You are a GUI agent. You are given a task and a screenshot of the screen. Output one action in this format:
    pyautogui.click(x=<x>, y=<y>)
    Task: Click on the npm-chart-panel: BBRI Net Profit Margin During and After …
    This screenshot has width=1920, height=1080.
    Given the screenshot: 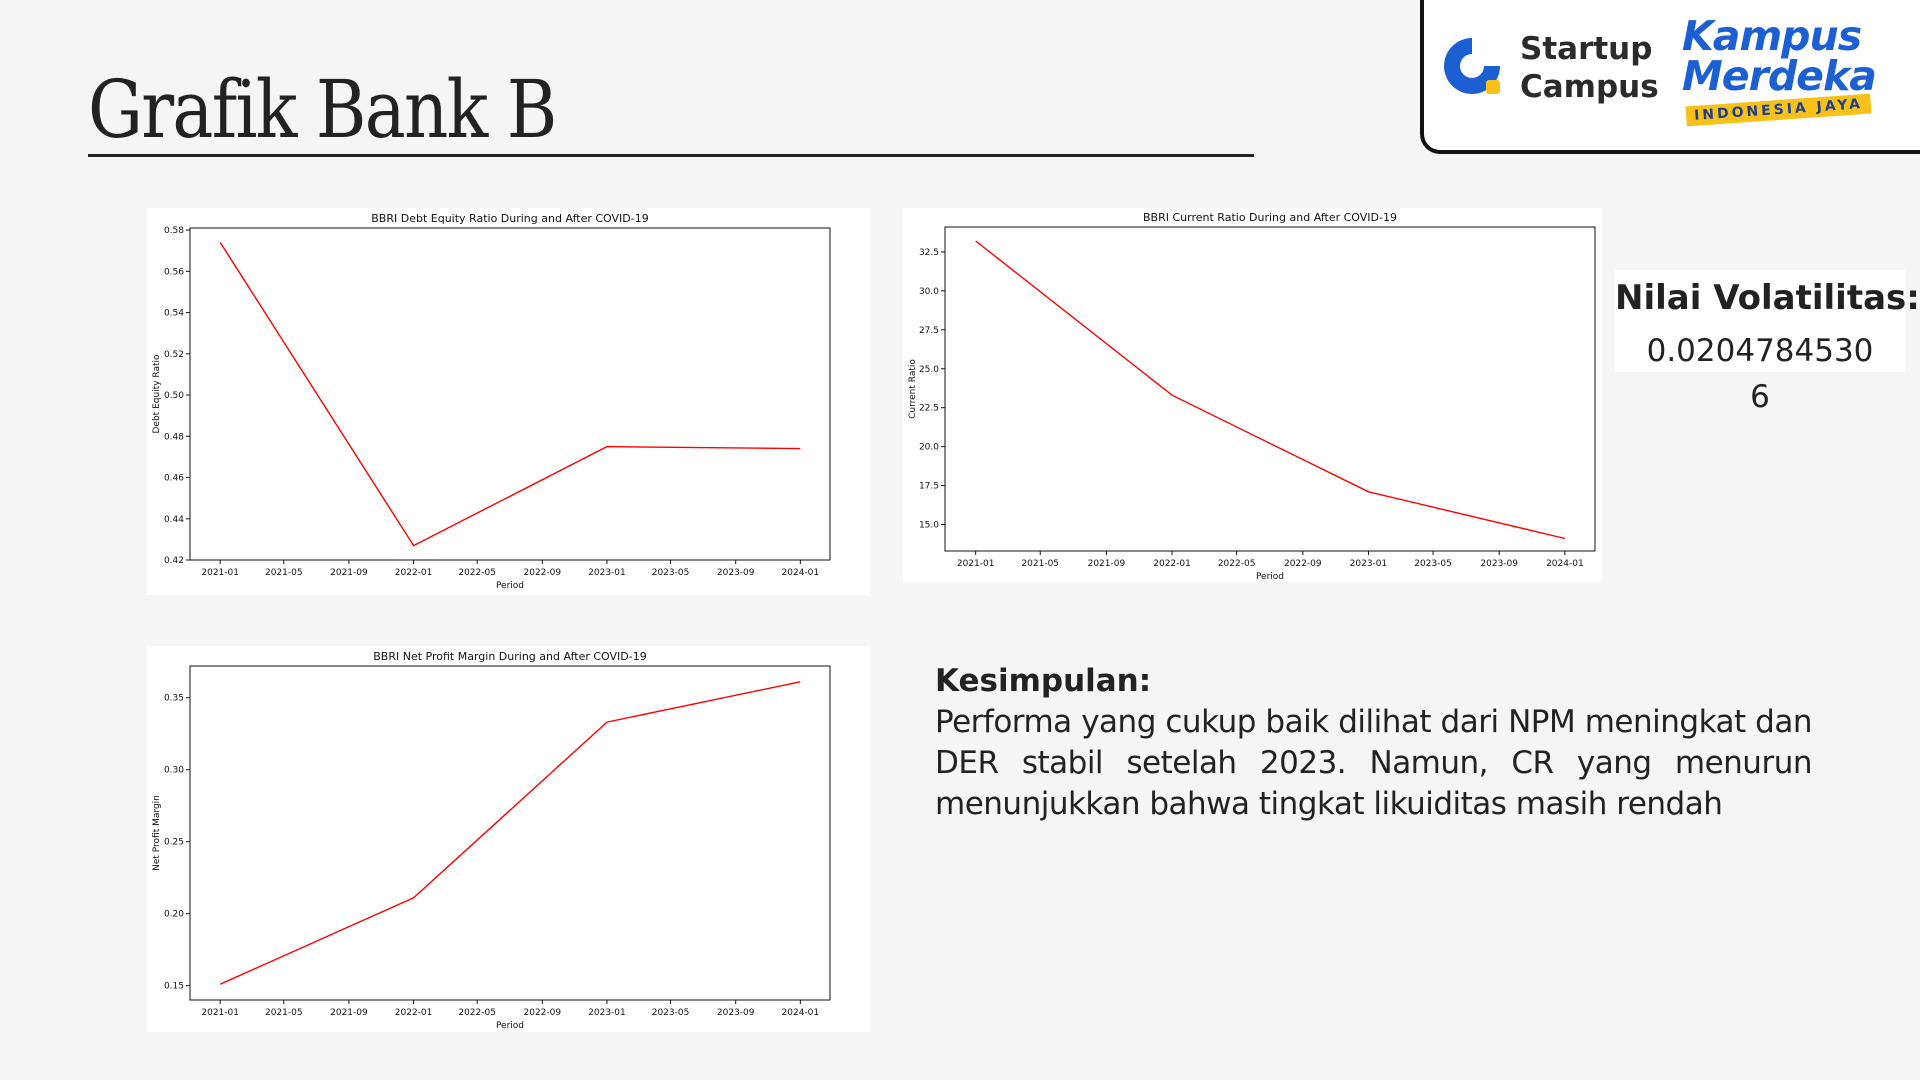 What is the action you would take?
    pyautogui.click(x=508, y=839)
    